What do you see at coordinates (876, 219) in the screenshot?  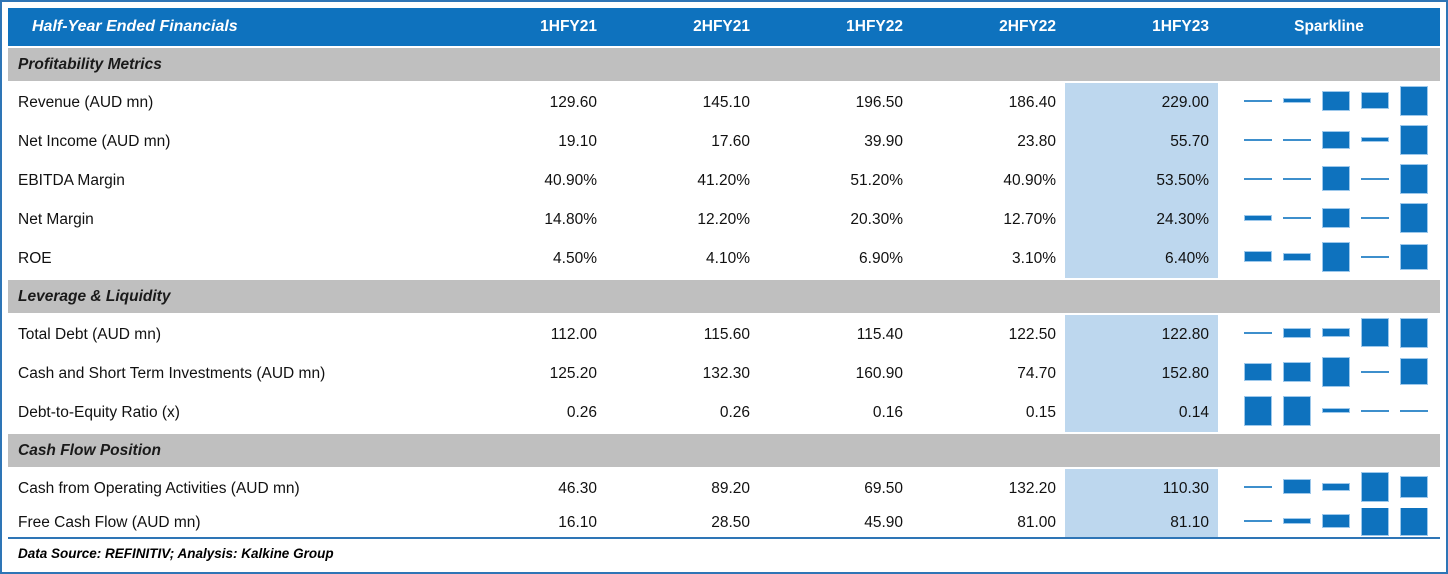 I see `value-cell: 20.30%` at bounding box center [876, 219].